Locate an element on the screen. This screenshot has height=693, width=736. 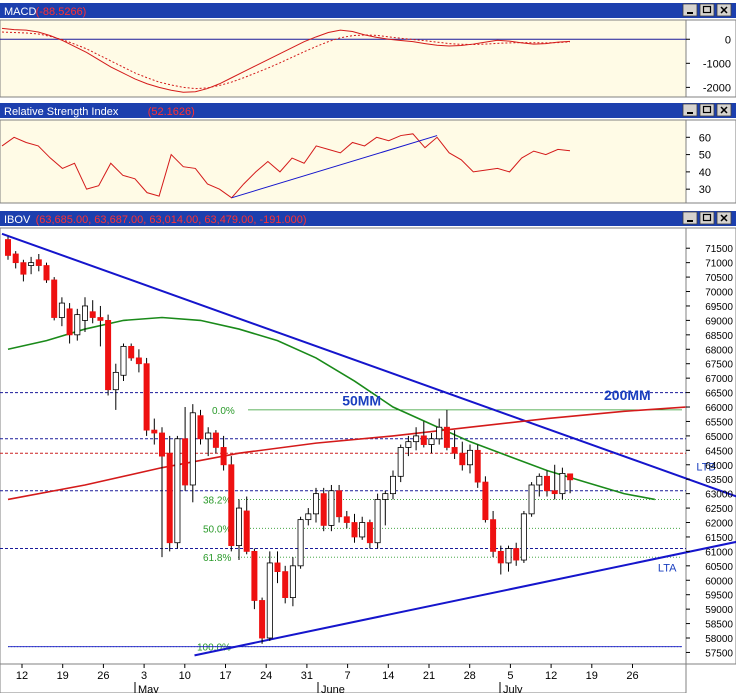
price-tick-label: 58500 is located at coordinates (719, 625).